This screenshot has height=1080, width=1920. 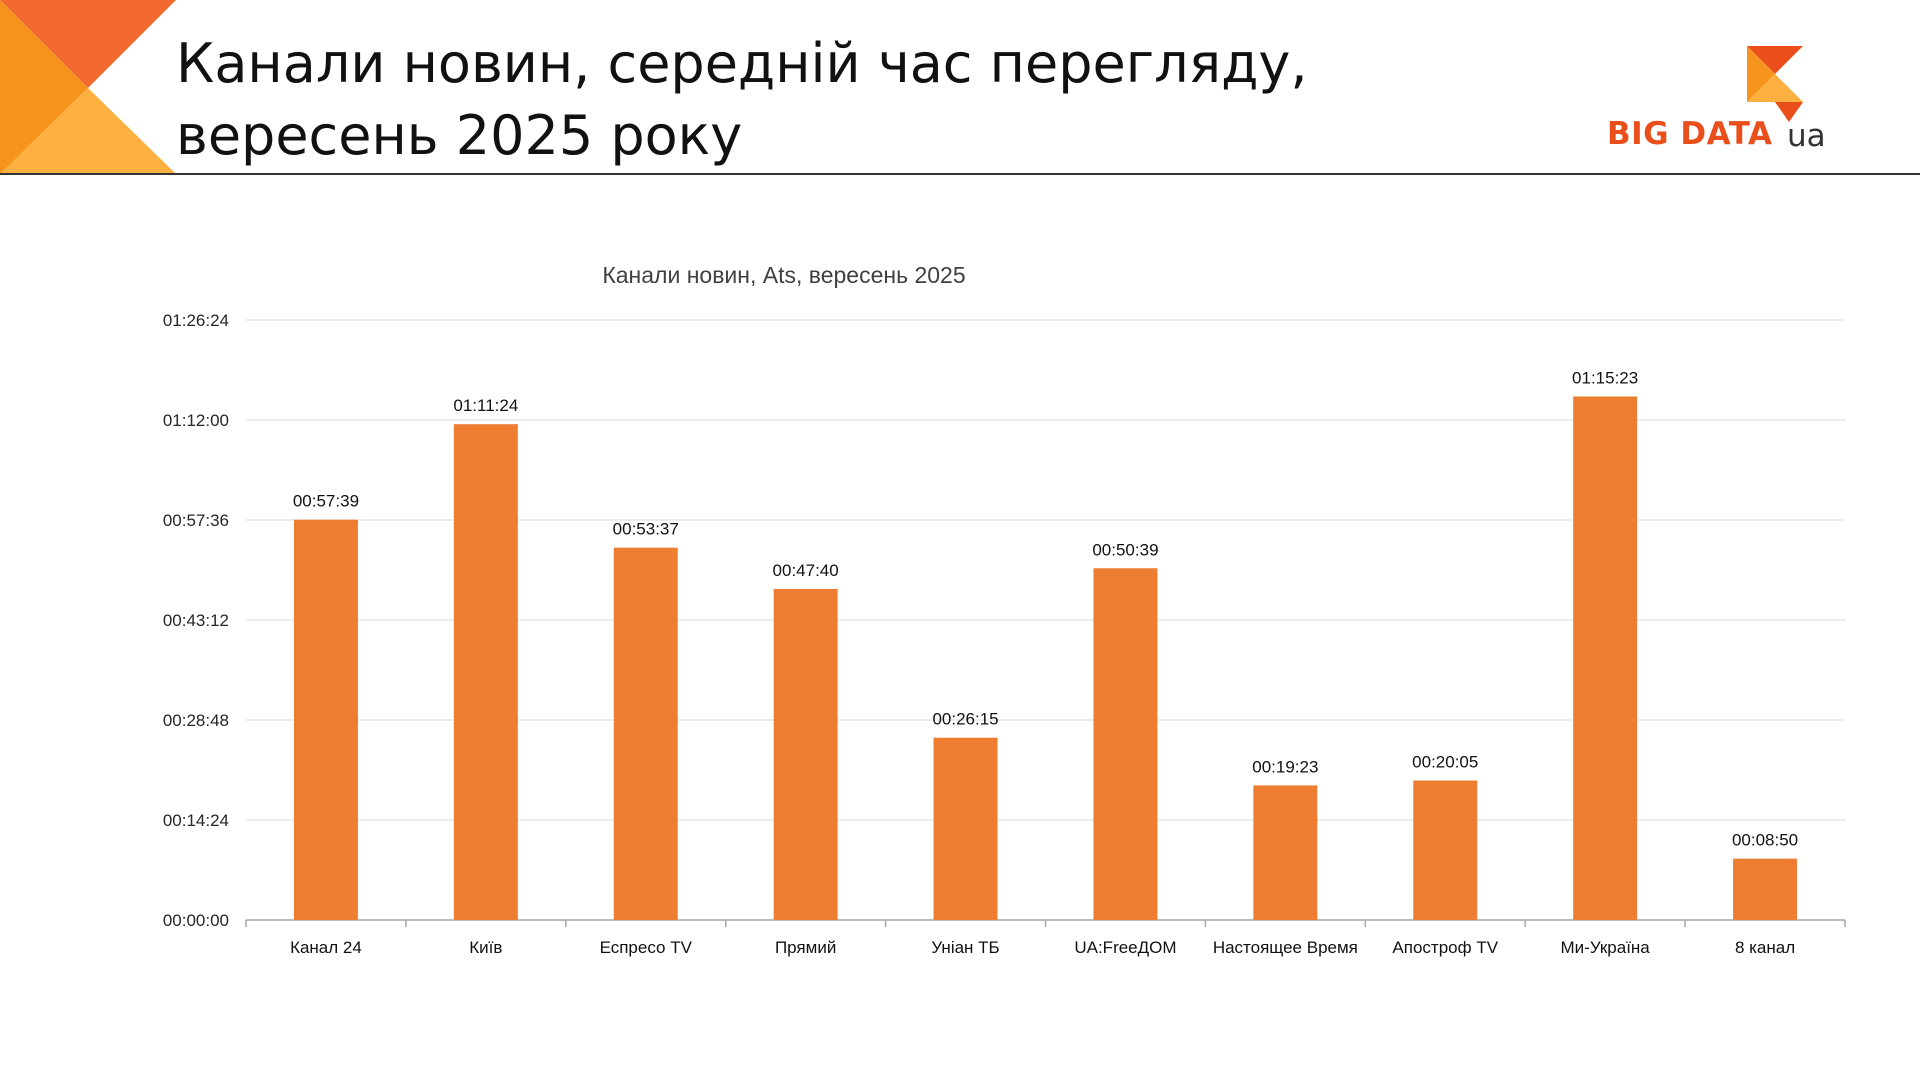 What do you see at coordinates (1285, 766) in the screenshot?
I see `data-label: 00:19:23` at bounding box center [1285, 766].